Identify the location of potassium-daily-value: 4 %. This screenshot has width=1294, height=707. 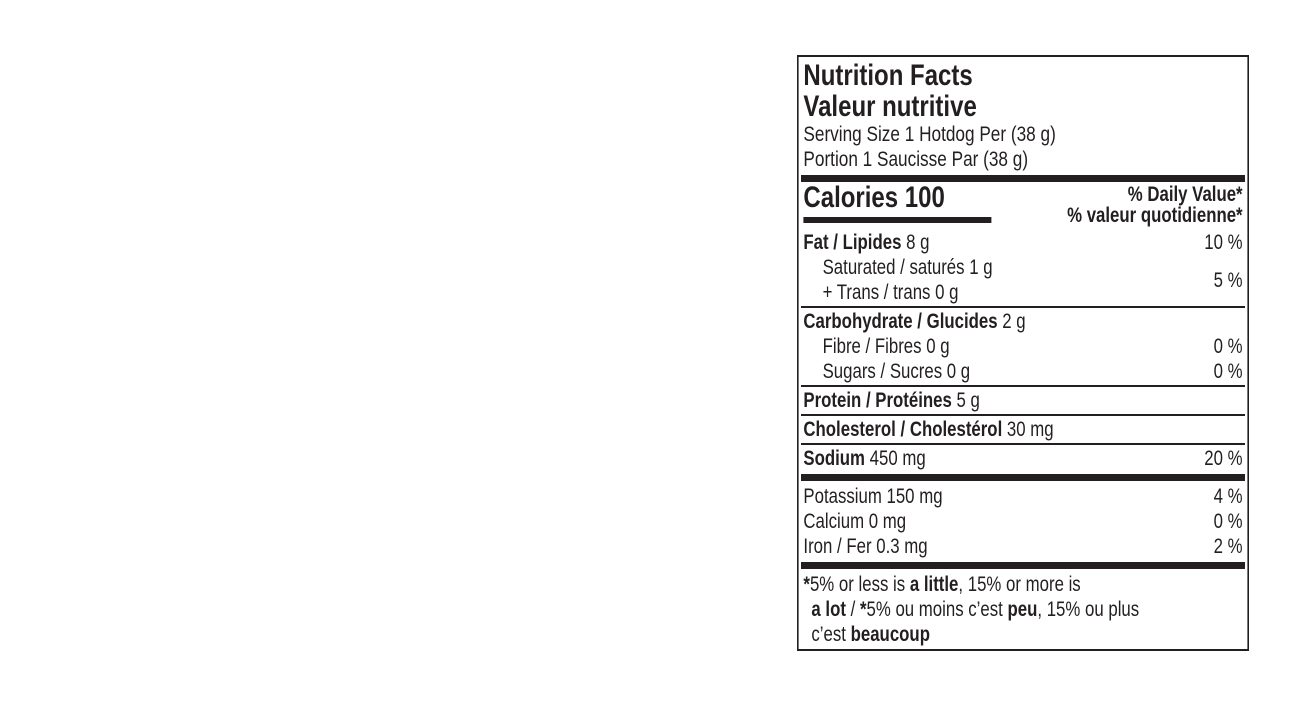
(1228, 496).